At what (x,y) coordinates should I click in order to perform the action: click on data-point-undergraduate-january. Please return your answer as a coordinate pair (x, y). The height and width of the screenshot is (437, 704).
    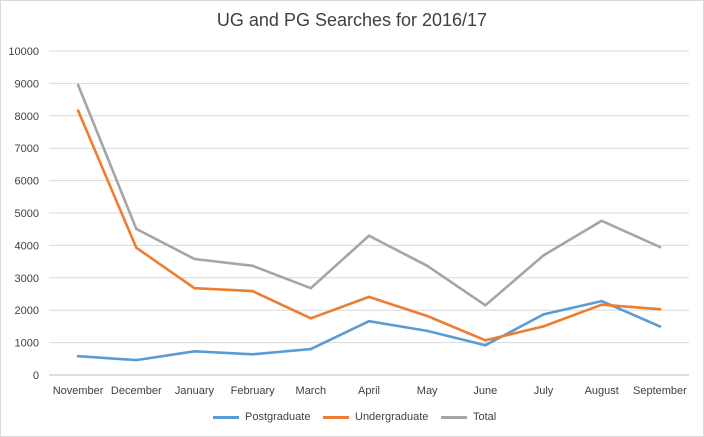
    Looking at the image, I should click on (194, 288).